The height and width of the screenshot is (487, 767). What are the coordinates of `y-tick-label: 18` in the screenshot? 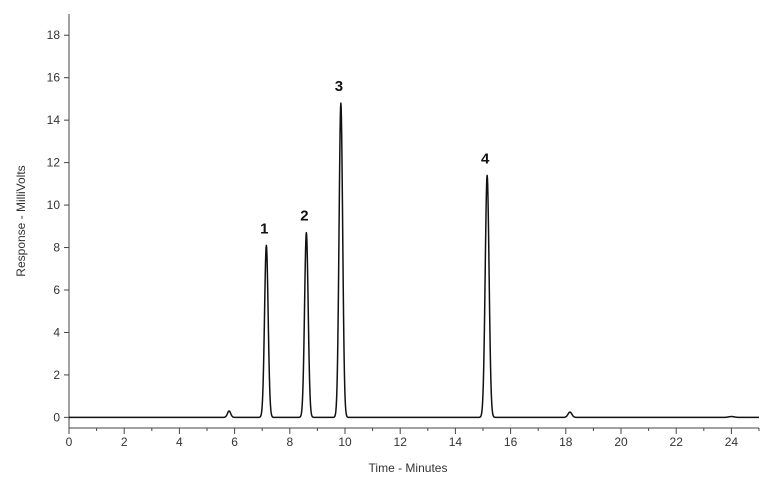 It's located at (54, 35).